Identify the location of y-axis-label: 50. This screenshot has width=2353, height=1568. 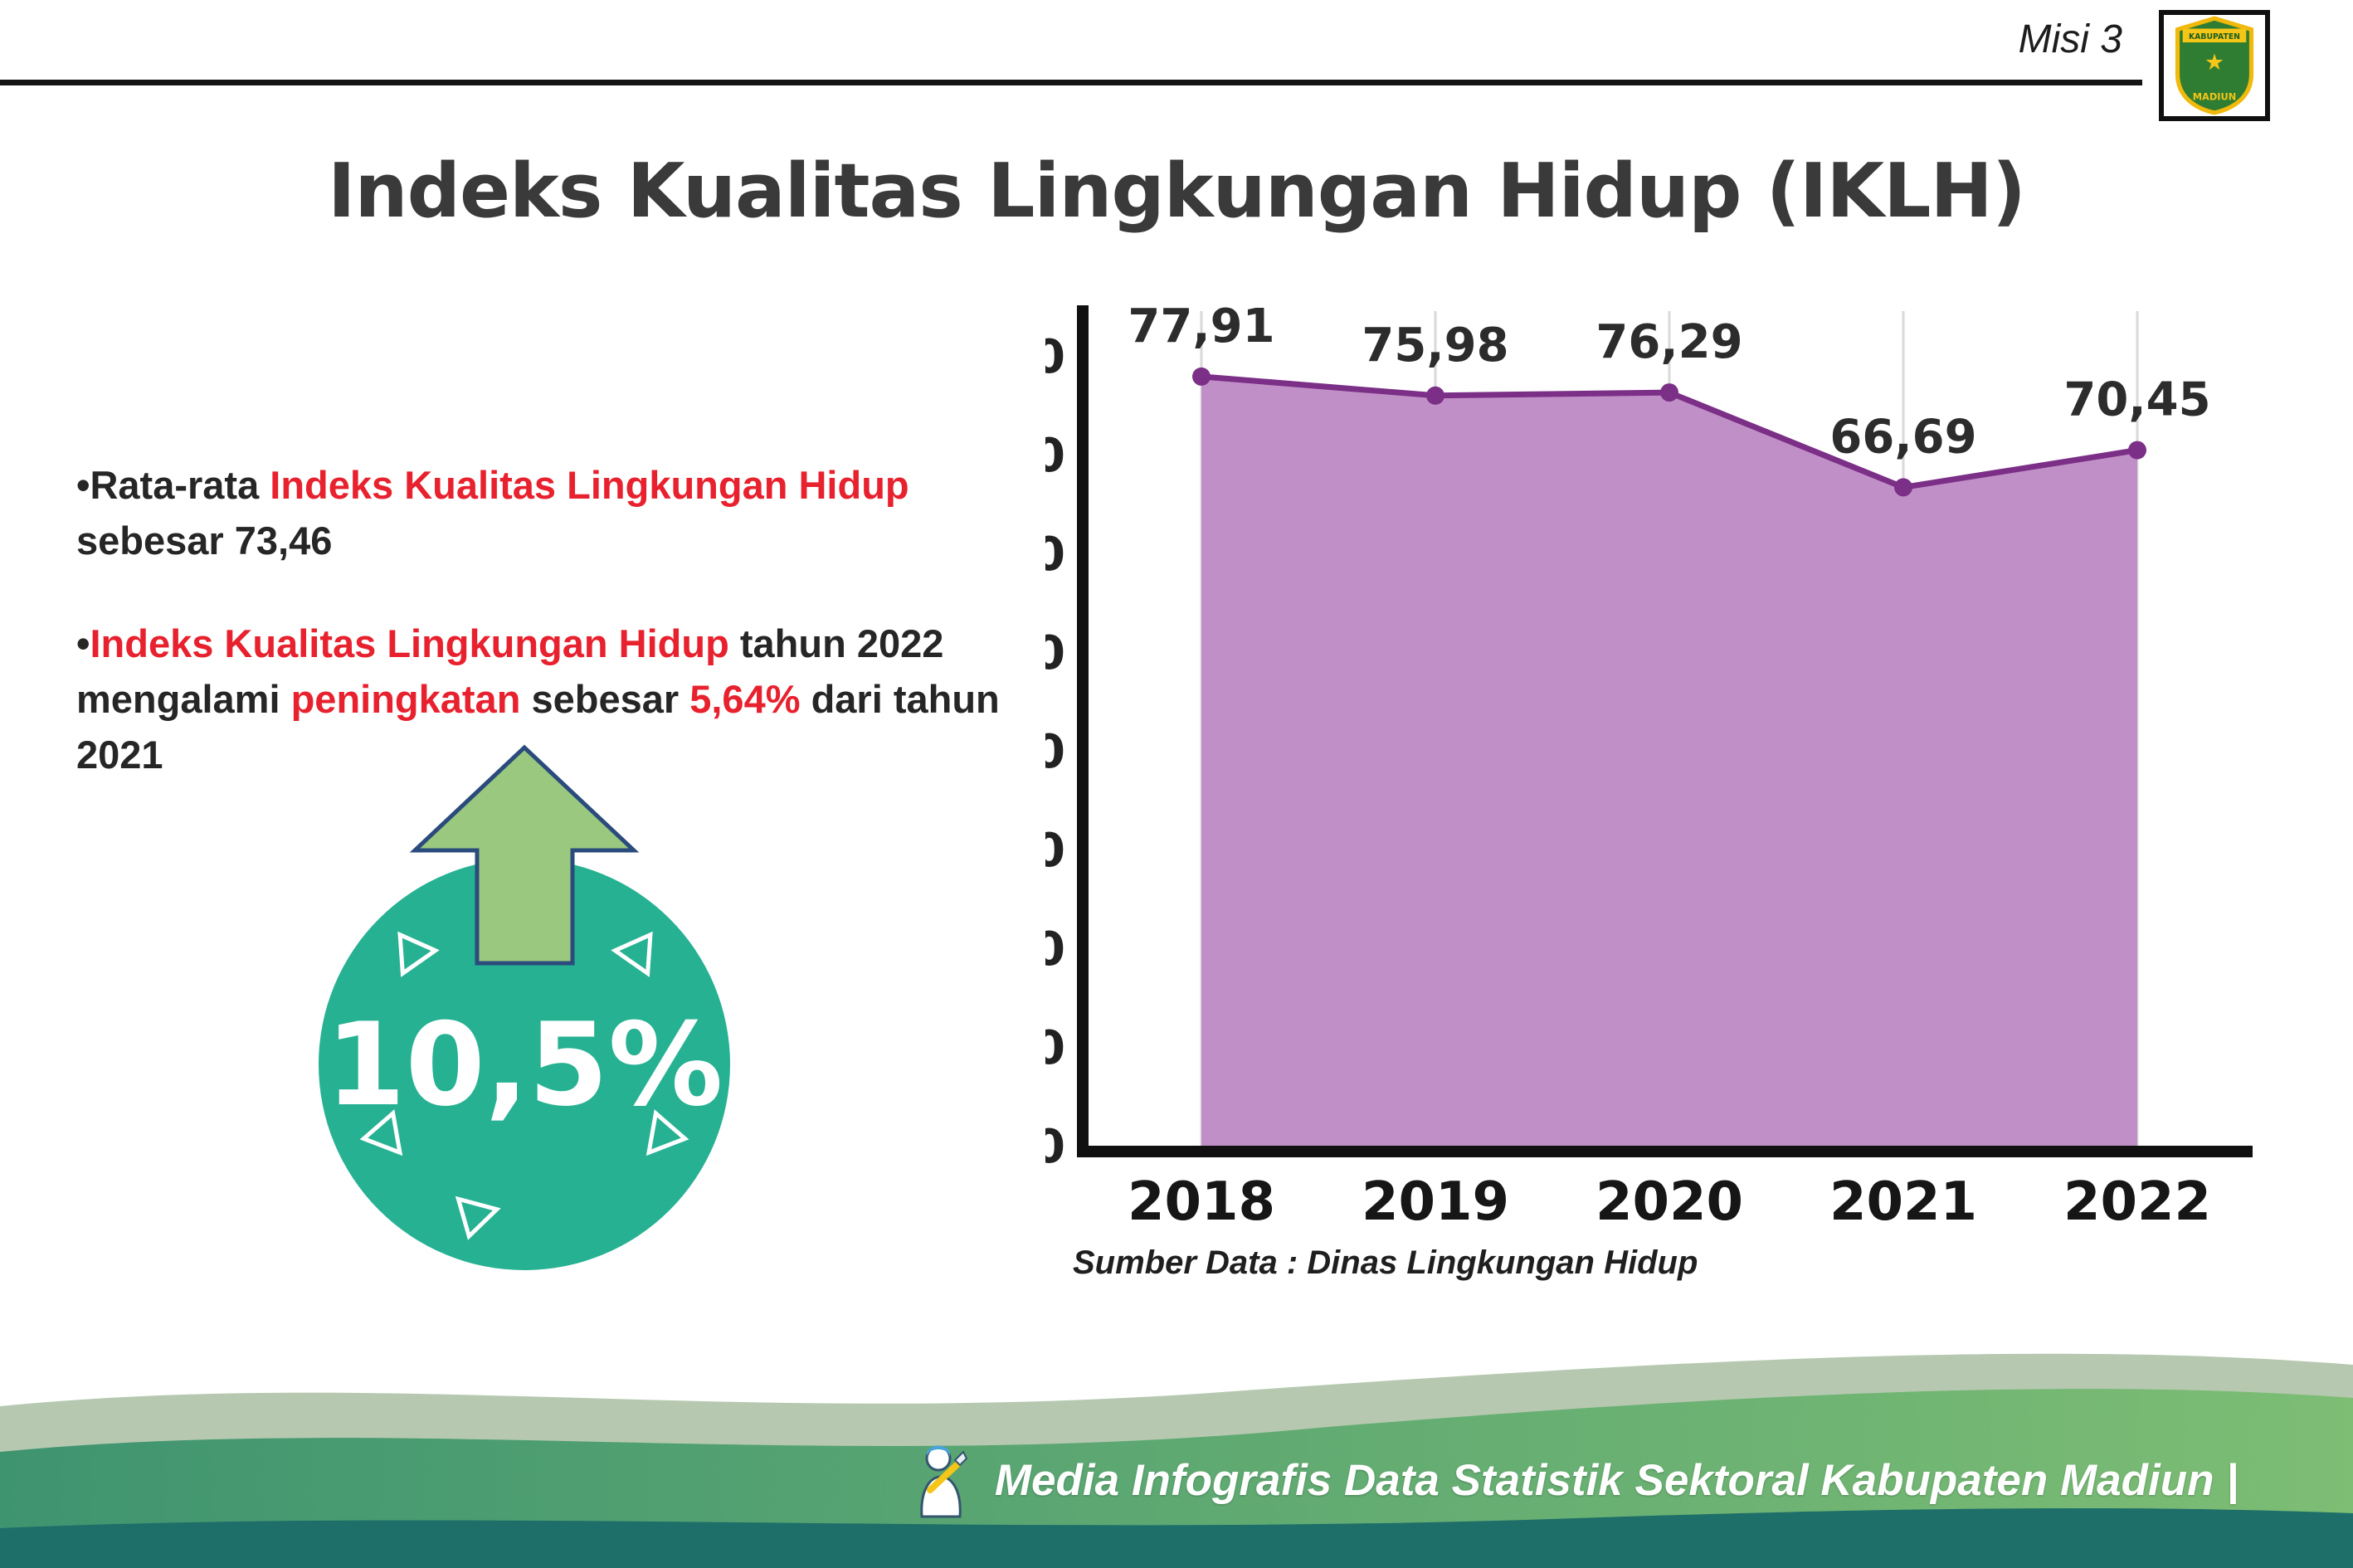
(1055, 653).